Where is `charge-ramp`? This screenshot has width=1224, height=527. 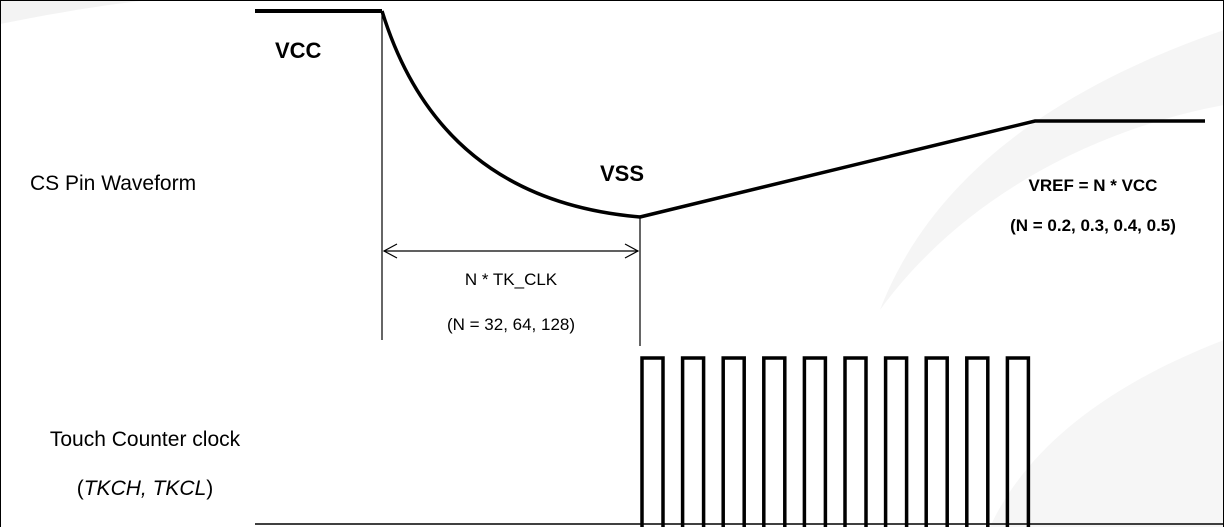
charge-ramp is located at coordinates (922, 169).